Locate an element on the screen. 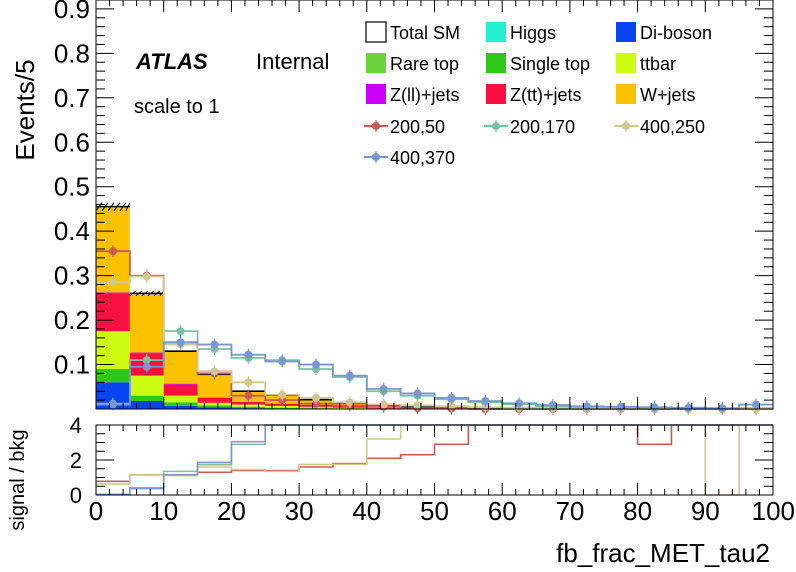 The image size is (796, 572). legend-entry-200-170: 200,170 is located at coordinates (529, 127).